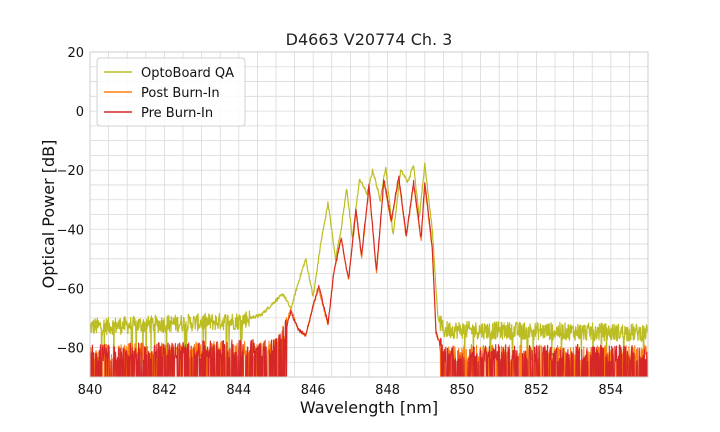  I want to click on legend-label-pre-burn-in: Pre Burn-In, so click(177, 113).